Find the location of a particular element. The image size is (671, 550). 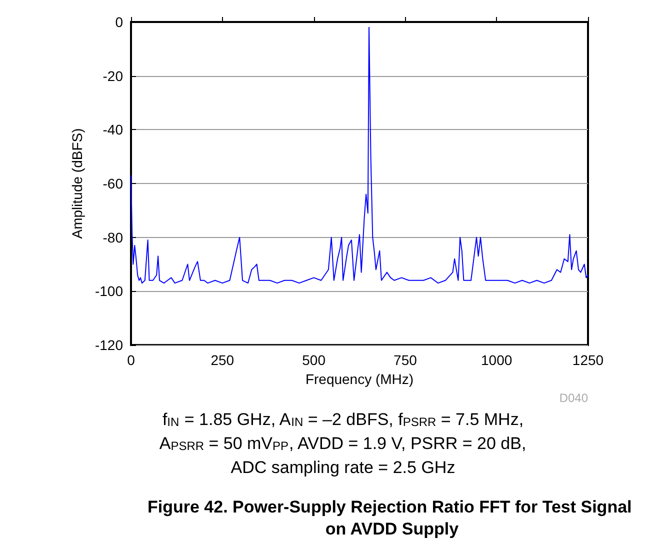

x-axis-title: Frequency (MHz) is located at coordinates (359, 378).